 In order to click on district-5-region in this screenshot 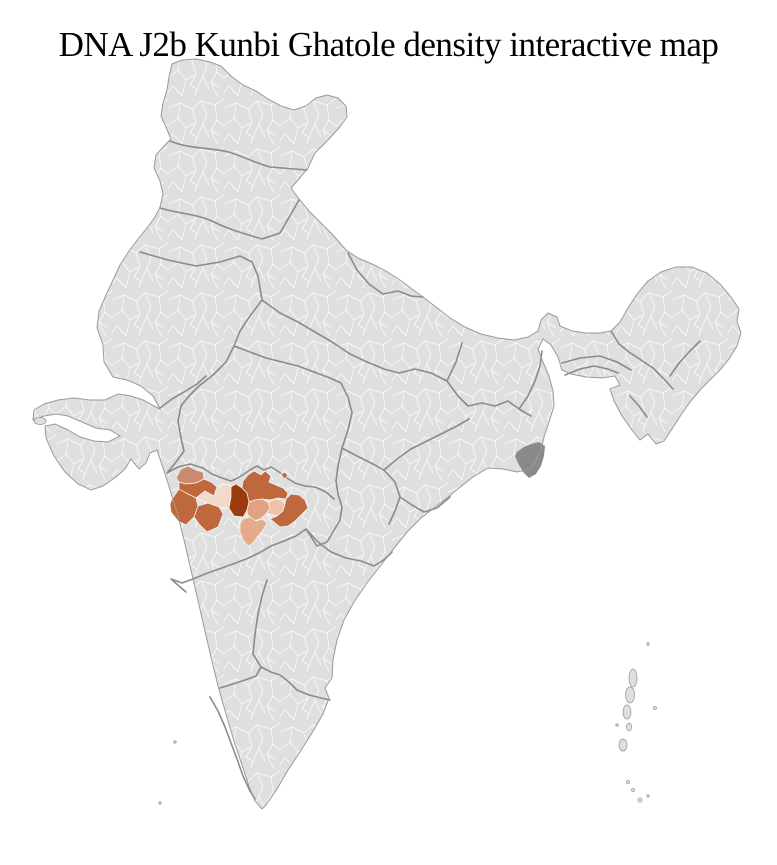, I will do `click(208, 517)`.